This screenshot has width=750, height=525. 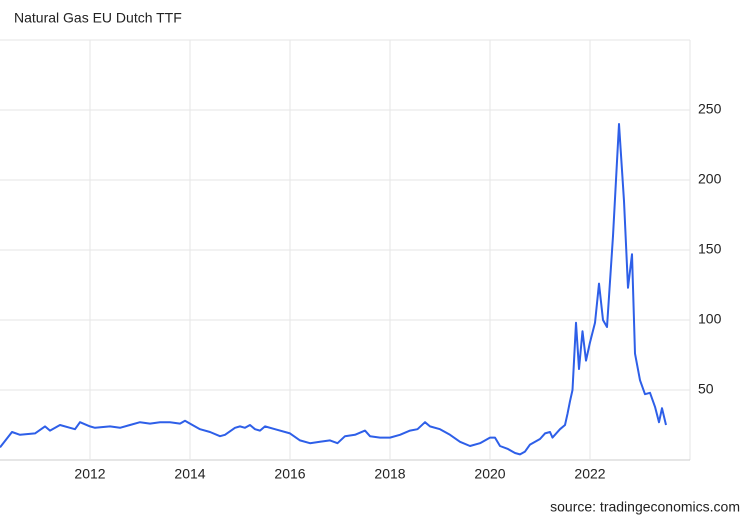 What do you see at coordinates (706, 389) in the screenshot?
I see `y-tick-label: 50` at bounding box center [706, 389].